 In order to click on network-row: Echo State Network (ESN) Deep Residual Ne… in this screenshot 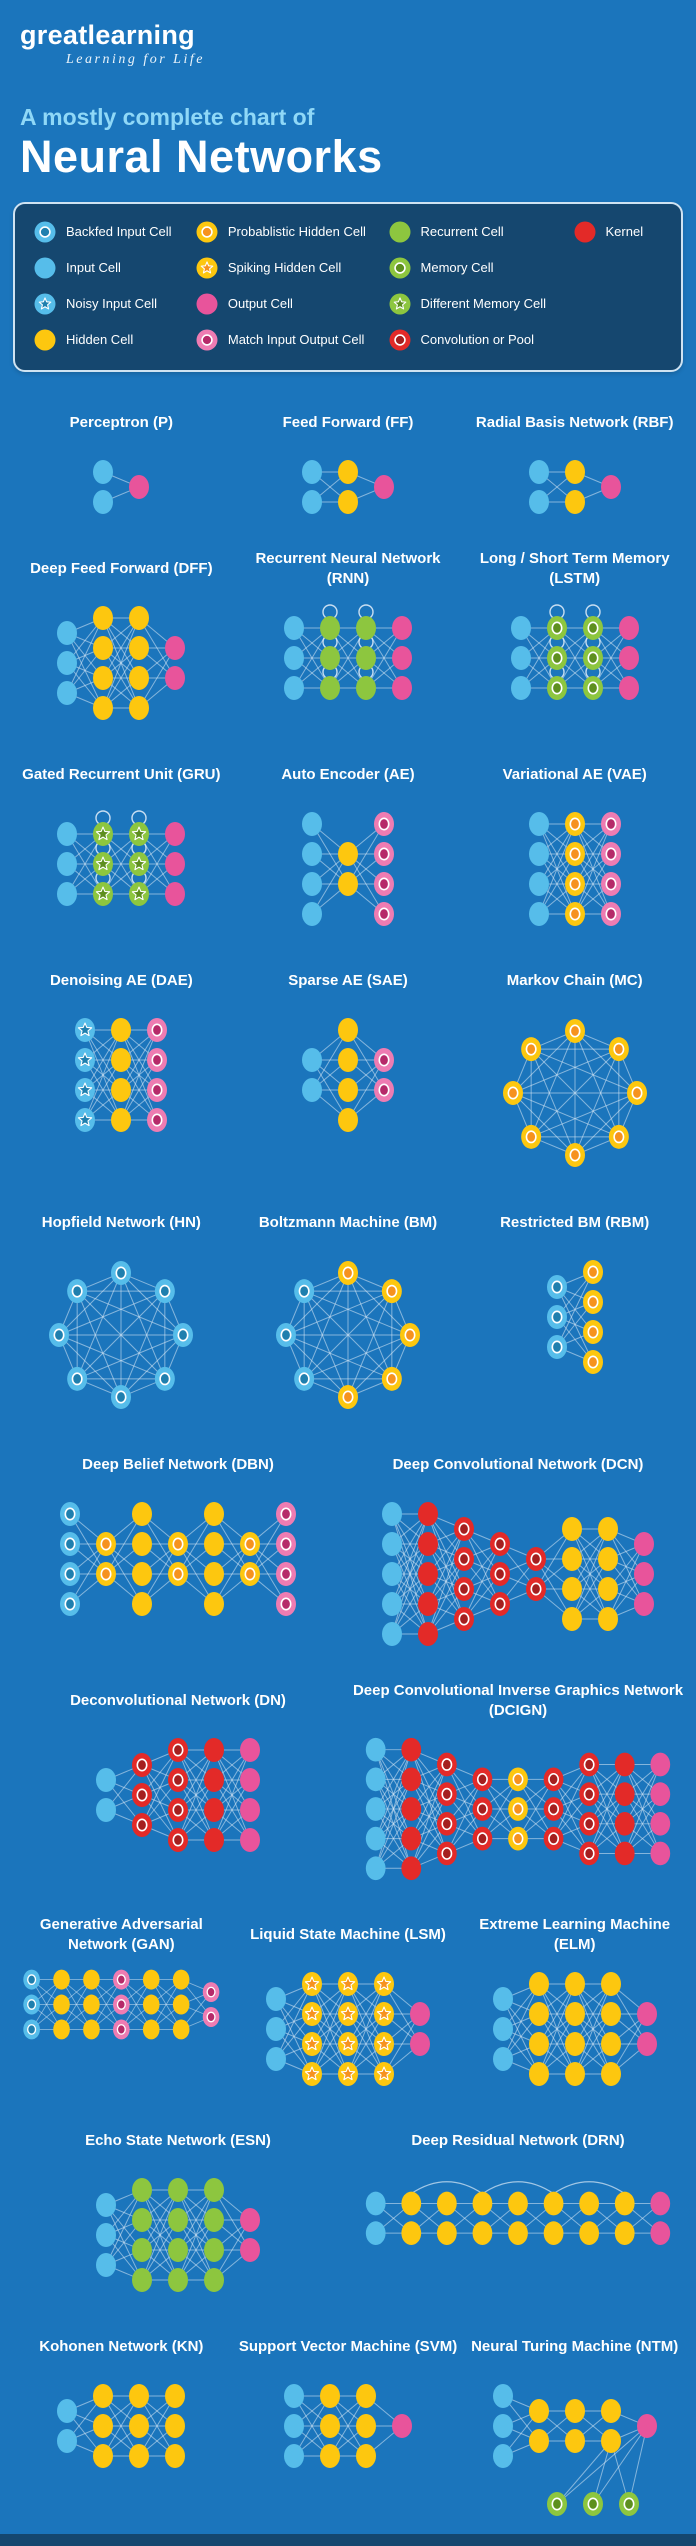, I will do `click(348, 2213)`.